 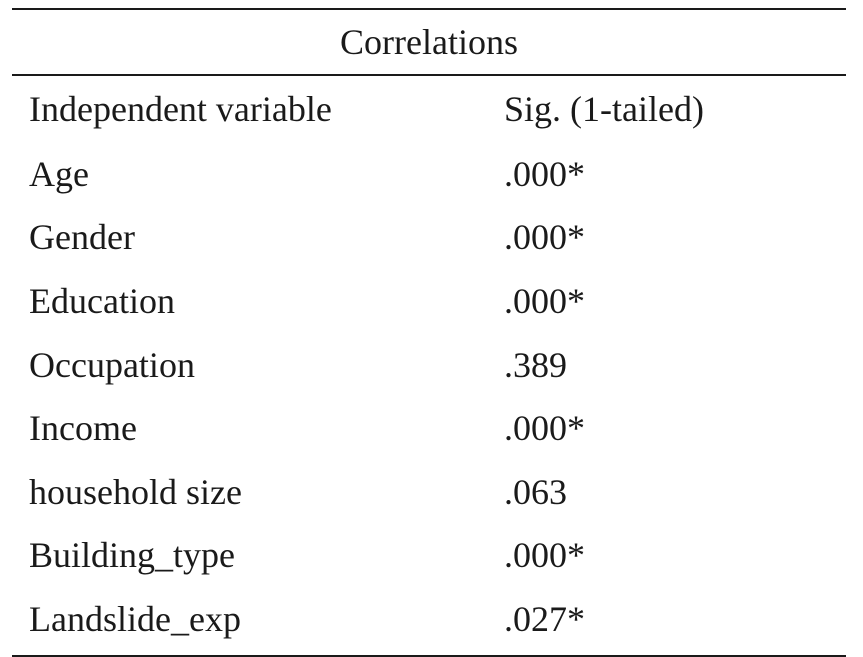 I want to click on row-variable: household size, so click(x=135, y=491).